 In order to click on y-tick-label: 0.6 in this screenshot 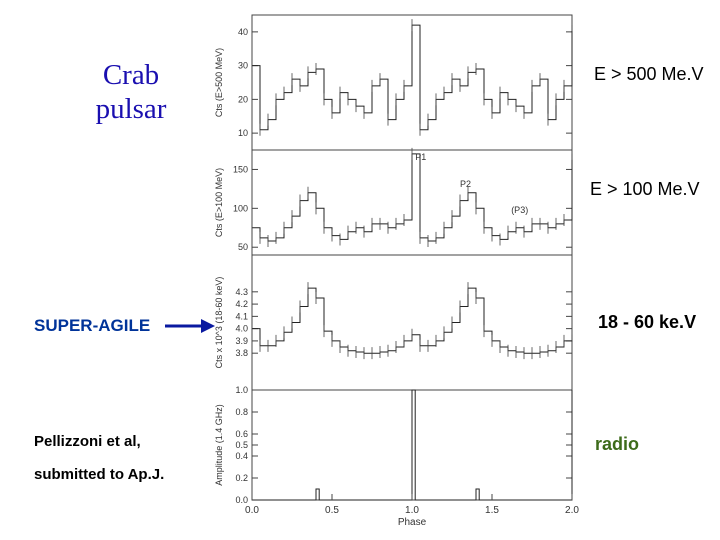, I will do `click(241, 434)`.